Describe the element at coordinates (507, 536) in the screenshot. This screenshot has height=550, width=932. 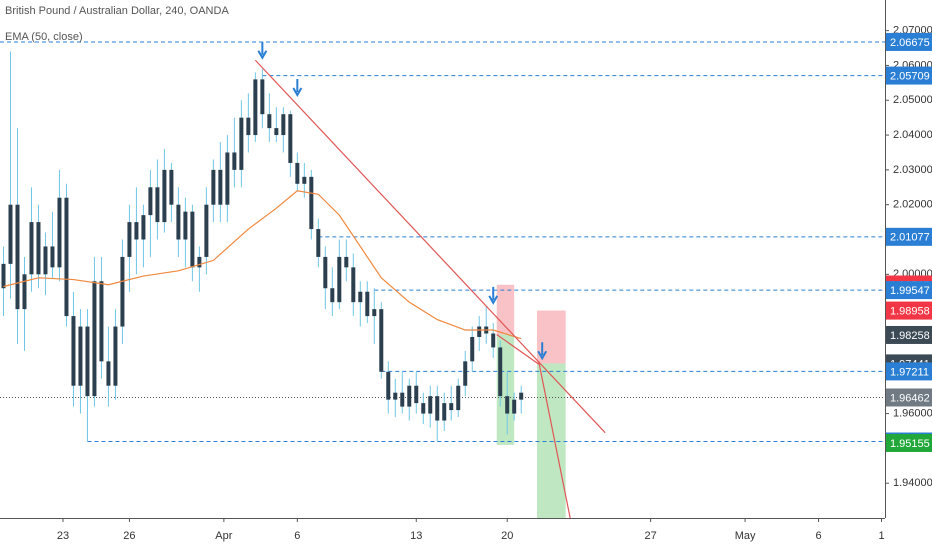
I see `x-tick-label: 20` at that location.